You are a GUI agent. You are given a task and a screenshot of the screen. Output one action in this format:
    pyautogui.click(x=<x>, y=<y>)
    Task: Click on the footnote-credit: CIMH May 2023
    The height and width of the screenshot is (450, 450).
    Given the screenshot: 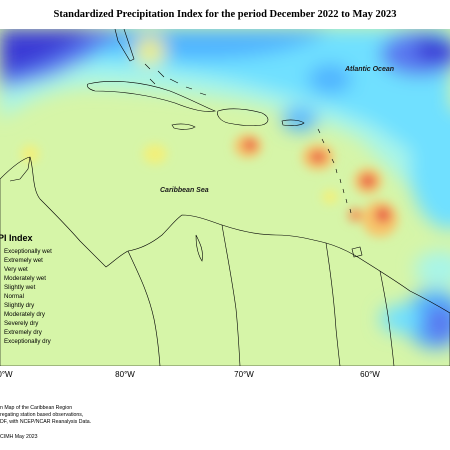 What is the action you would take?
    pyautogui.click(x=19, y=437)
    